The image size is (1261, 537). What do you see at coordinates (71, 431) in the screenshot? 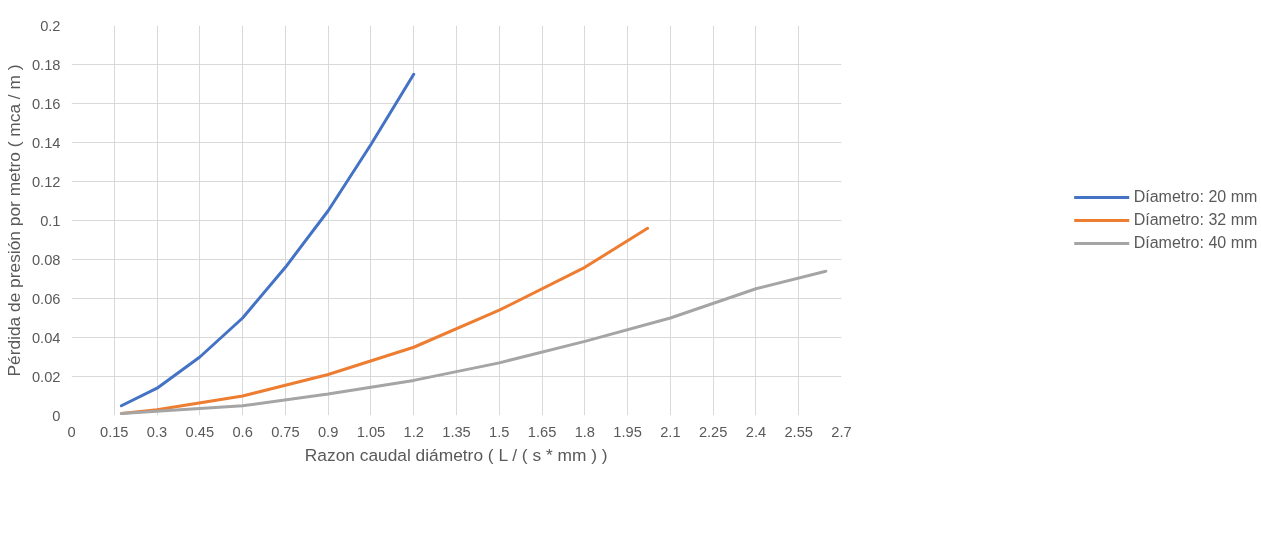
I see `x-tick-label: 0` at bounding box center [71, 431].